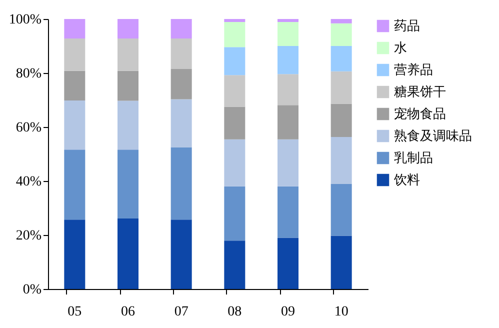 This screenshot has width=499, height=328. Describe the element at coordinates (235, 312) in the screenshot. I see `x-tick-label: 08` at that location.